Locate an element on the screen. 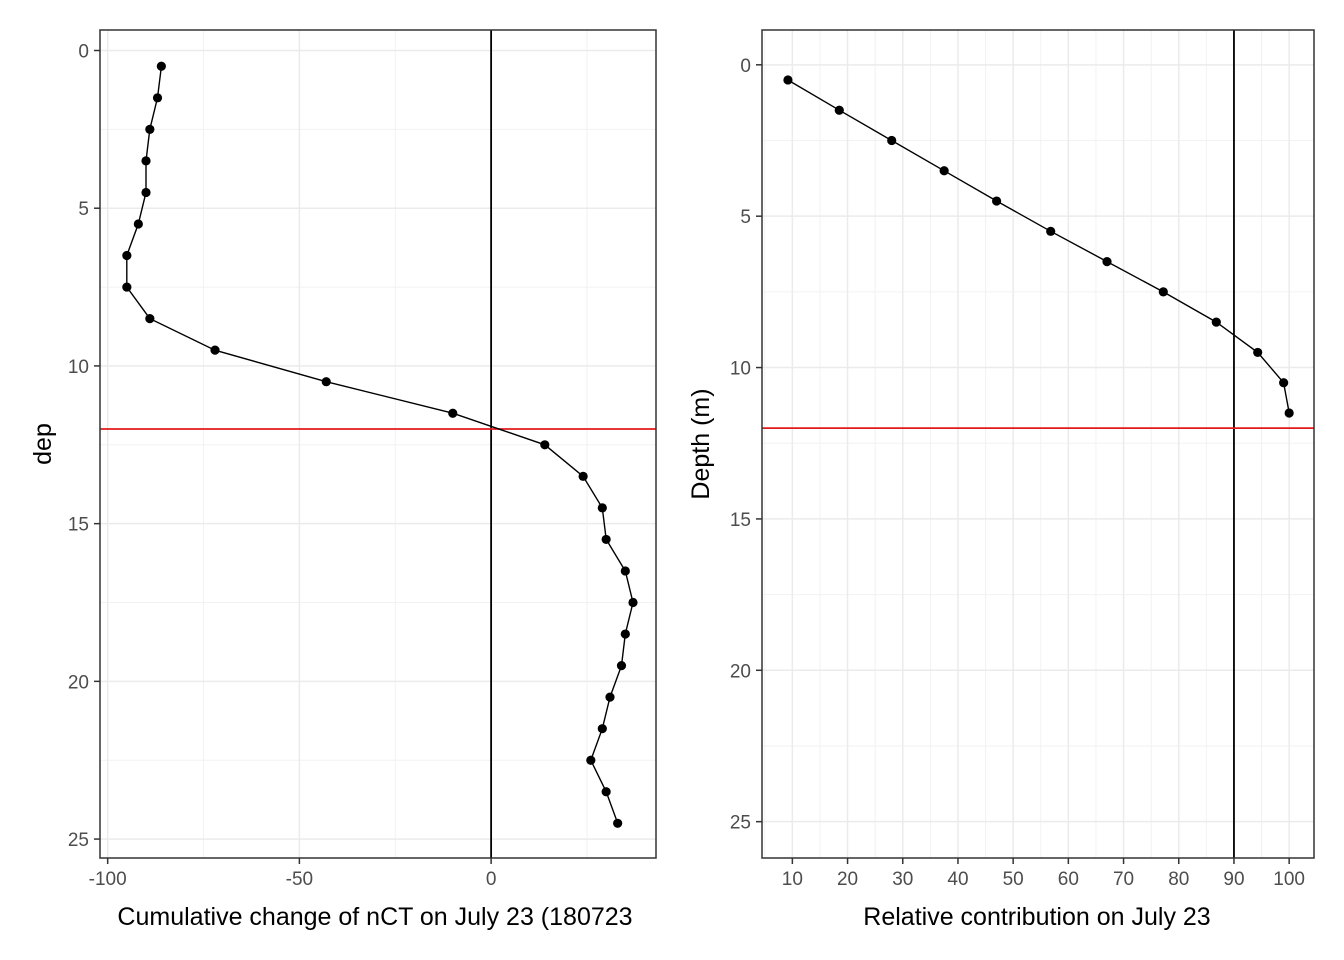 The height and width of the screenshot is (960, 1344). right-x-tick-label: 40 is located at coordinates (957, 879).